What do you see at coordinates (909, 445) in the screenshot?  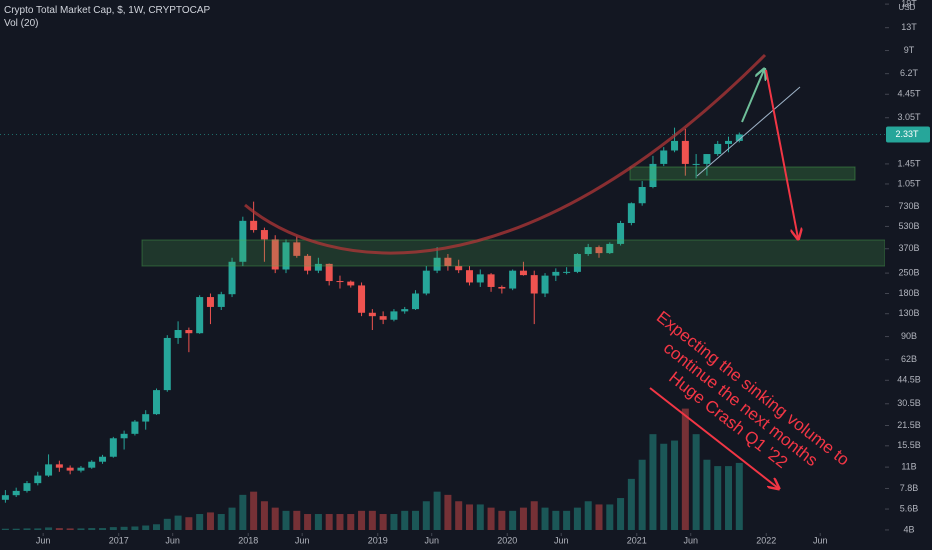 I see `y-tick-label: 15.5B` at bounding box center [909, 445].